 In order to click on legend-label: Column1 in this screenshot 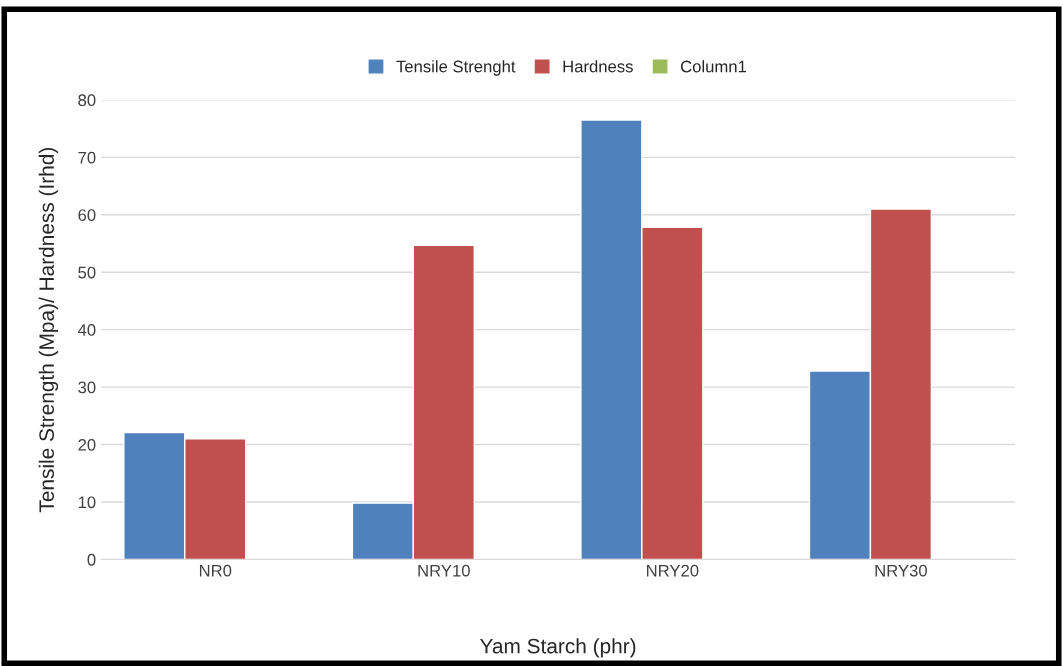, I will do `click(713, 66)`.